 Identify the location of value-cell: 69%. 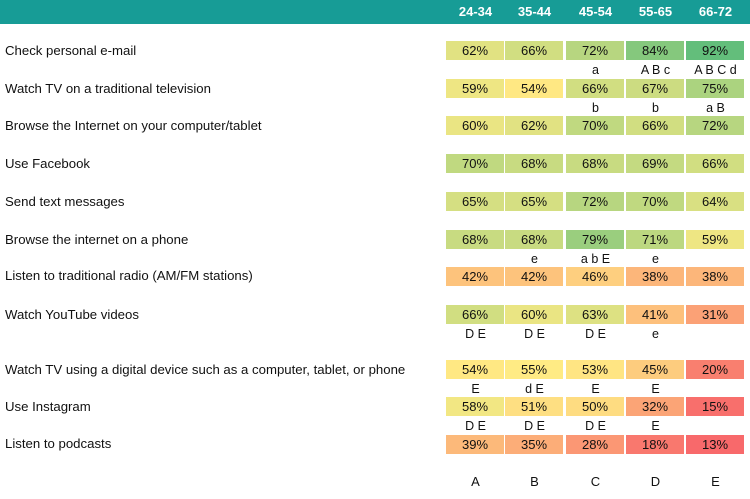
(655, 163).